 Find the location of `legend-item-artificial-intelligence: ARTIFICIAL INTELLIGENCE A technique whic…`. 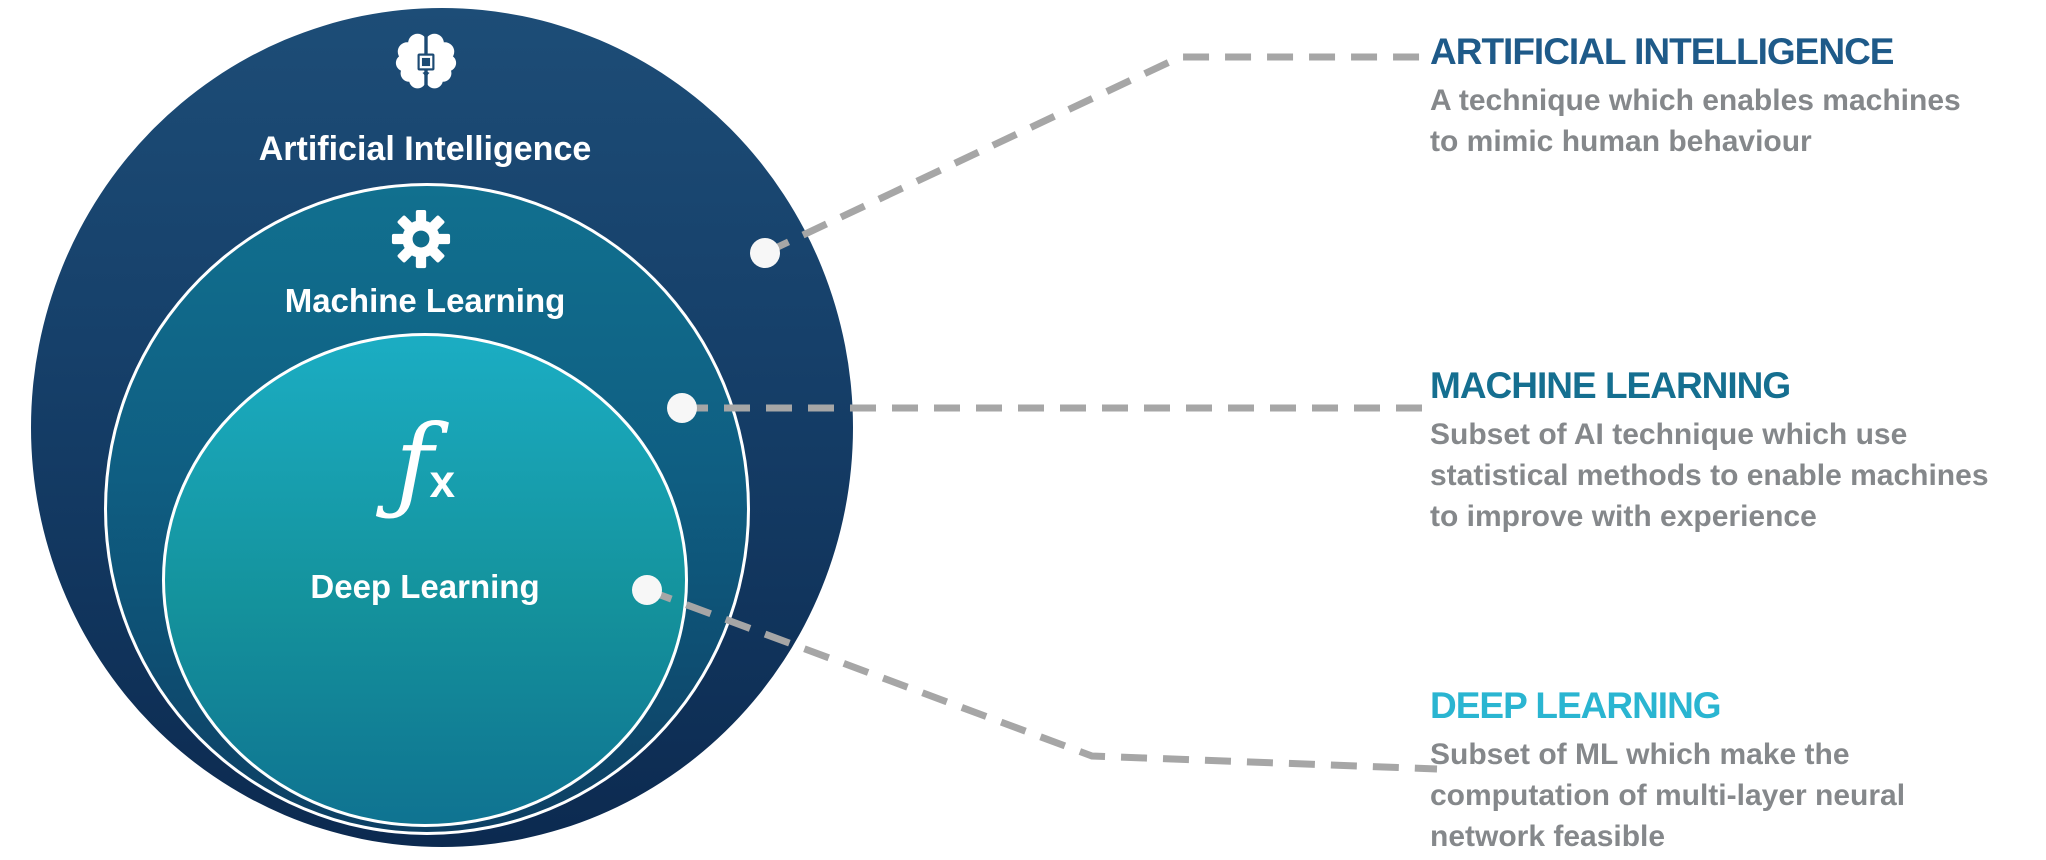

legend-item-artificial-intelligence: ARTIFICIAL INTELLIGENCE A technique whic… is located at coordinates (1695, 96).